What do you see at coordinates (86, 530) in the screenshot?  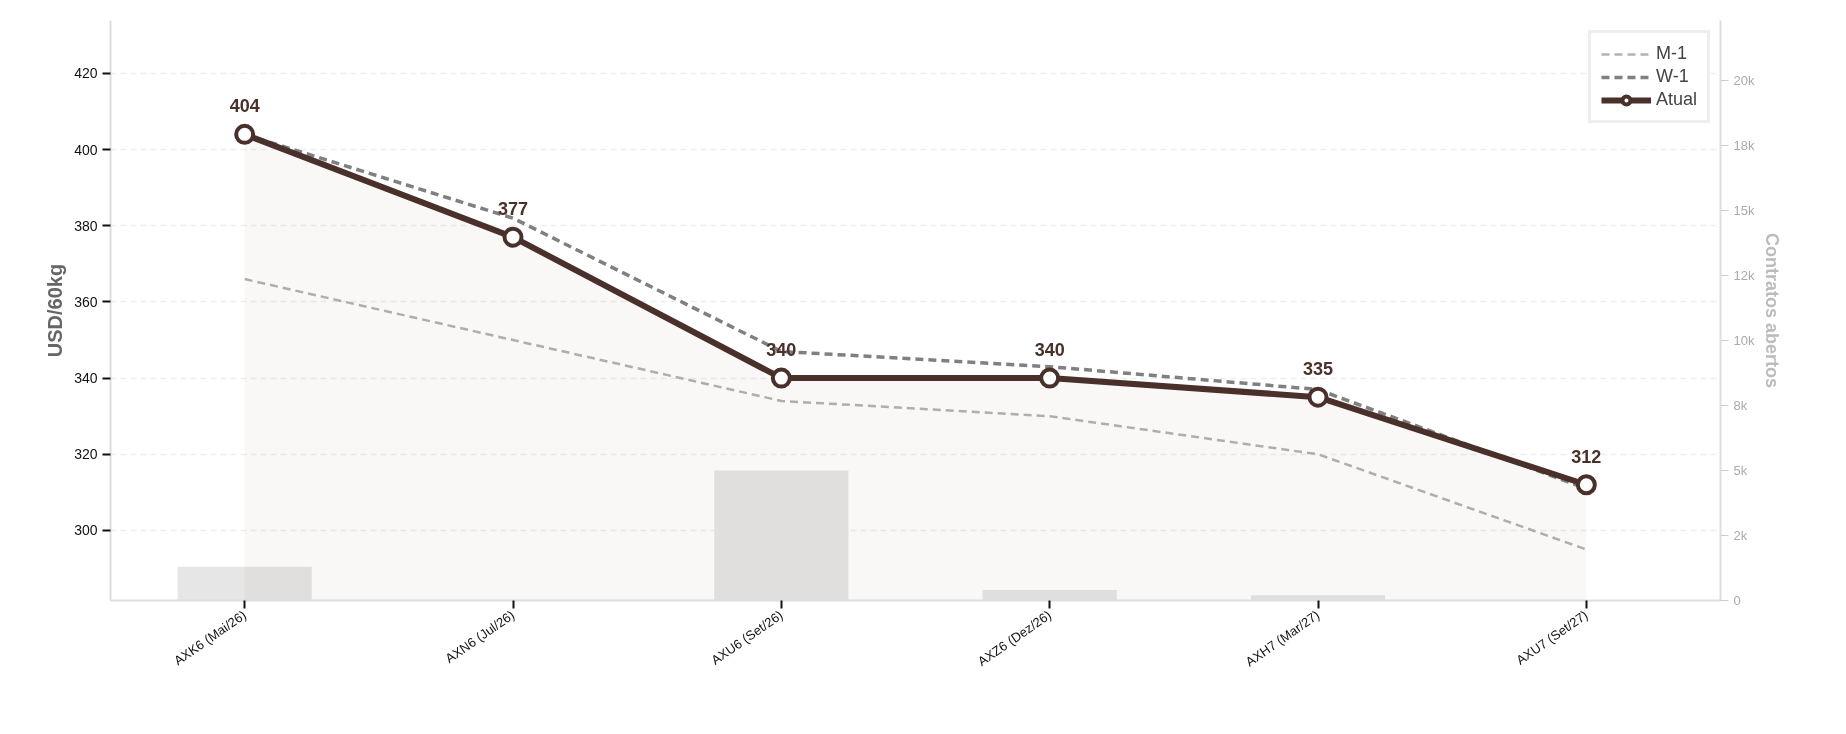 I see `y-tick-label: 300` at bounding box center [86, 530].